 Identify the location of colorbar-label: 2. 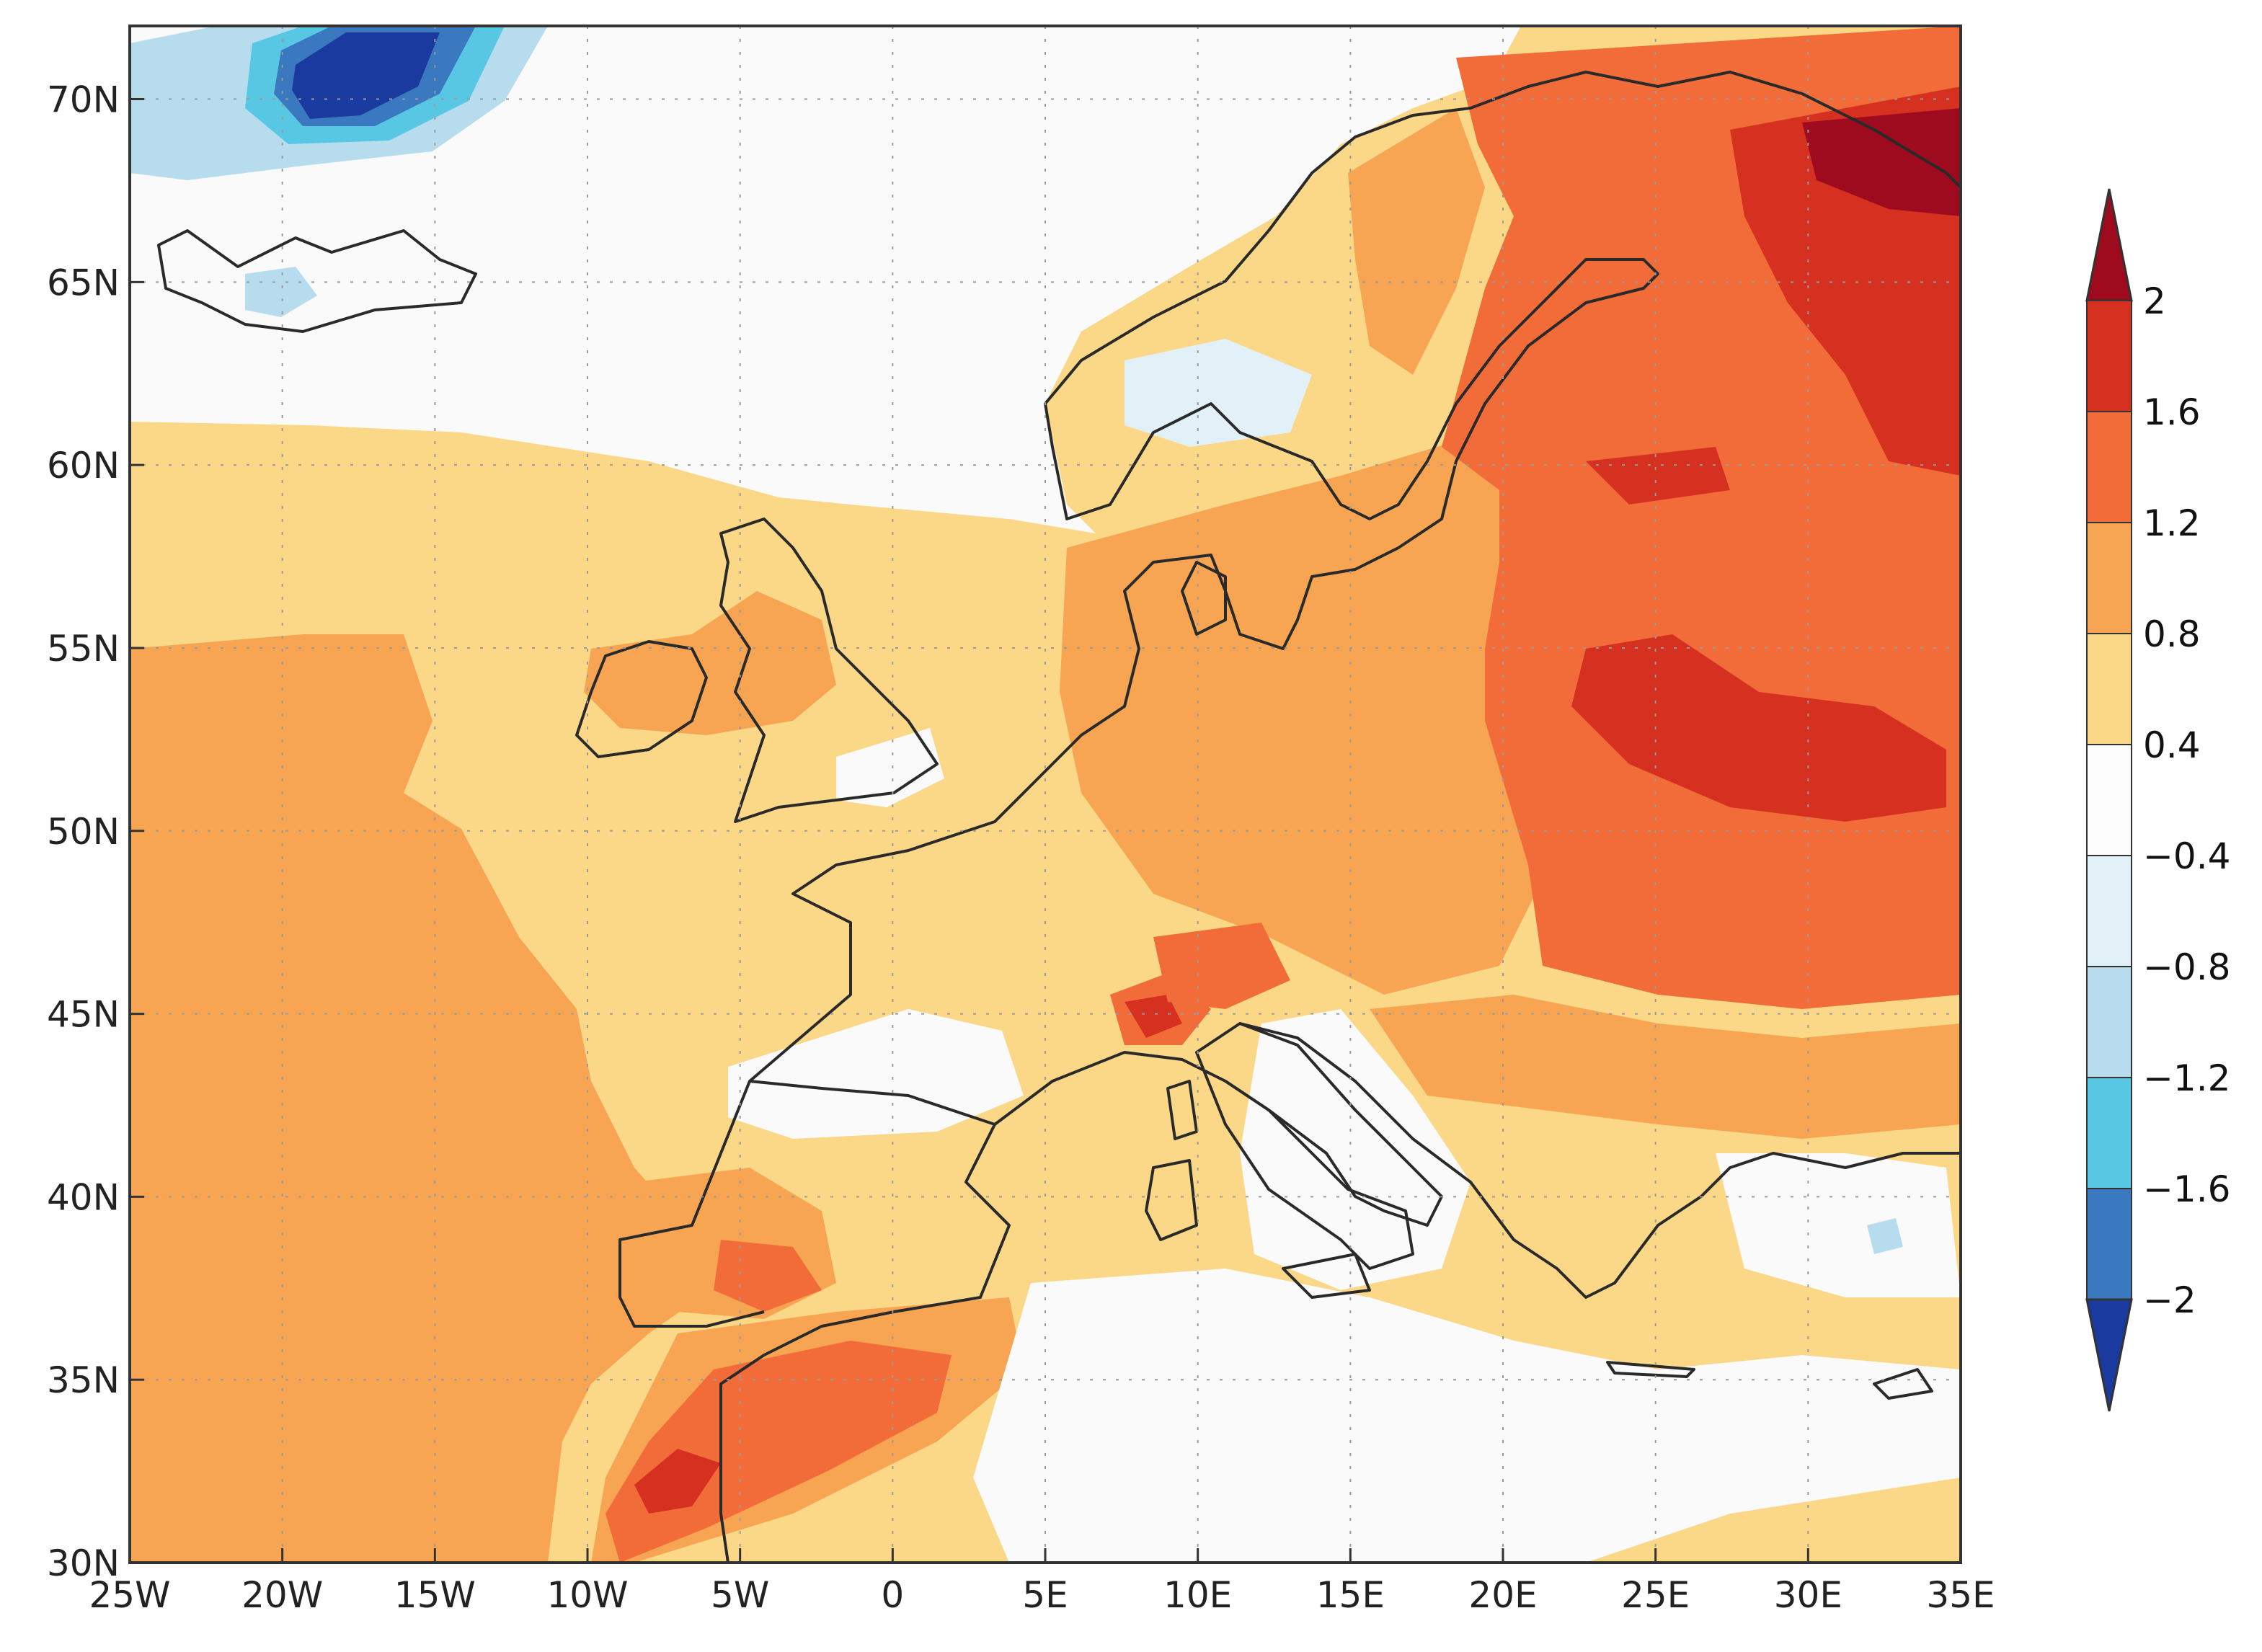
(2154, 301).